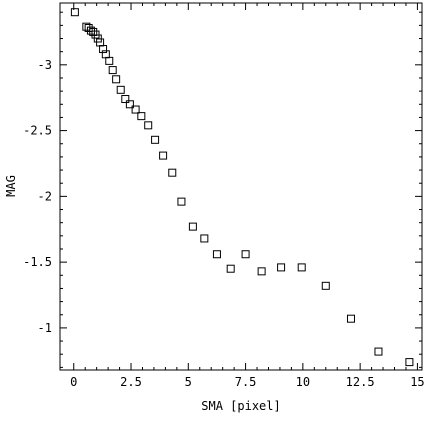 Image resolution: width=436 pixels, height=436 pixels. Describe the element at coordinates (131, 382) in the screenshot. I see `x-tick-label: 2.5` at that location.